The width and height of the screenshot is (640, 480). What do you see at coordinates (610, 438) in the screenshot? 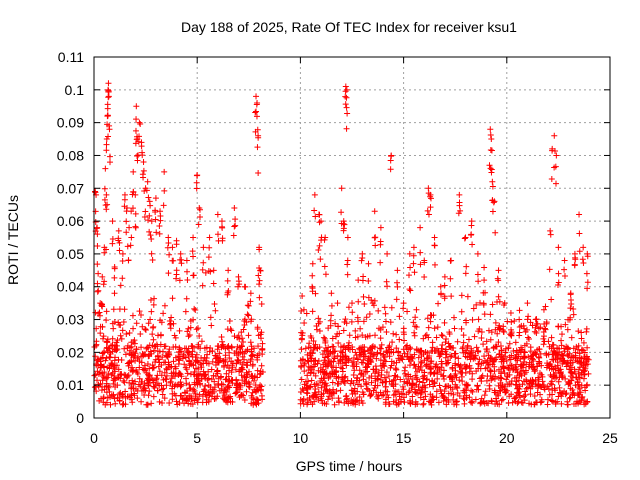
I see `x-tick-label: 25` at bounding box center [610, 438].